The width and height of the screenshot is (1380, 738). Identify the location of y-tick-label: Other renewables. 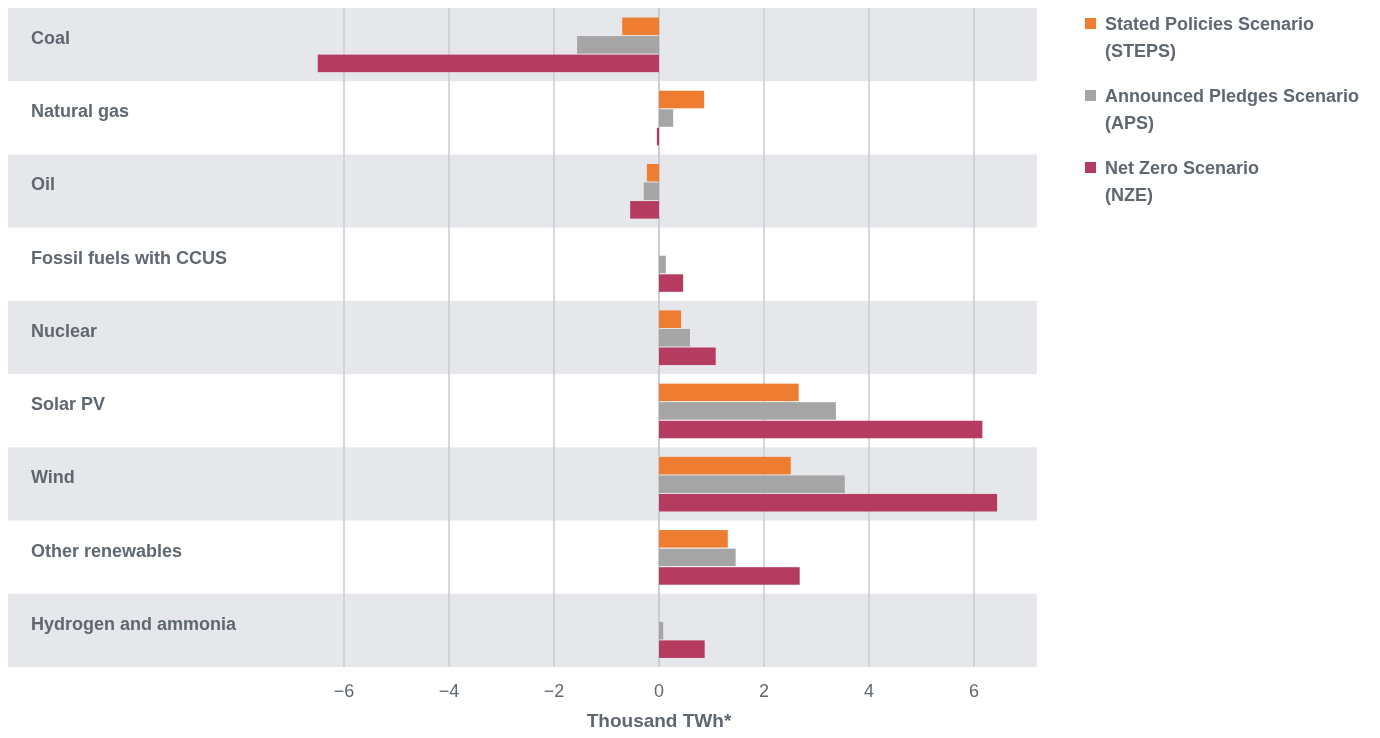
(107, 550).